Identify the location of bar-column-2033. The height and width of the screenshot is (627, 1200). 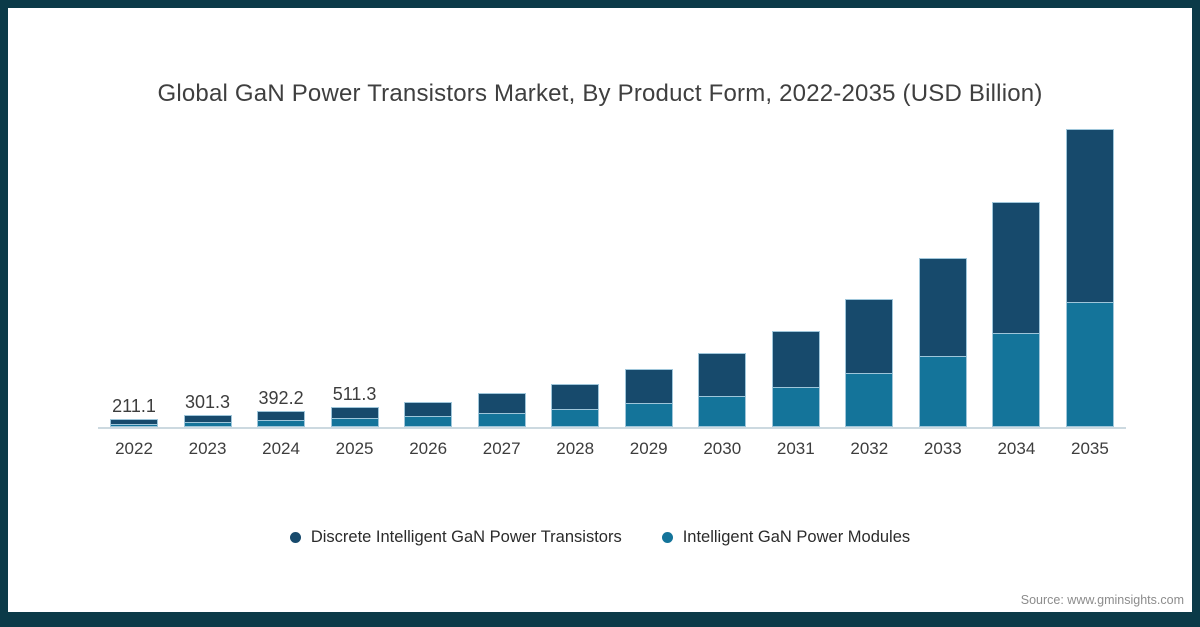
(942, 273).